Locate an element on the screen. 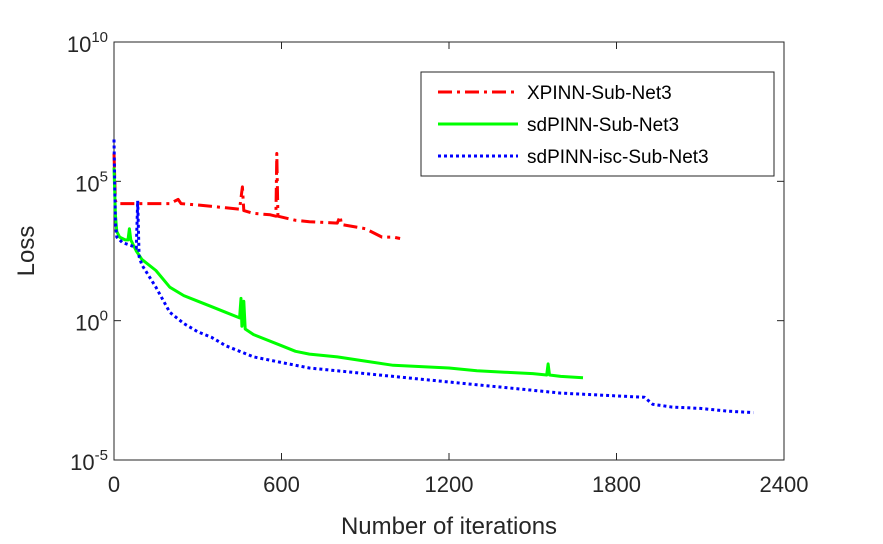 The width and height of the screenshot is (883, 544). x-tick-label: 600 is located at coordinates (281, 484).